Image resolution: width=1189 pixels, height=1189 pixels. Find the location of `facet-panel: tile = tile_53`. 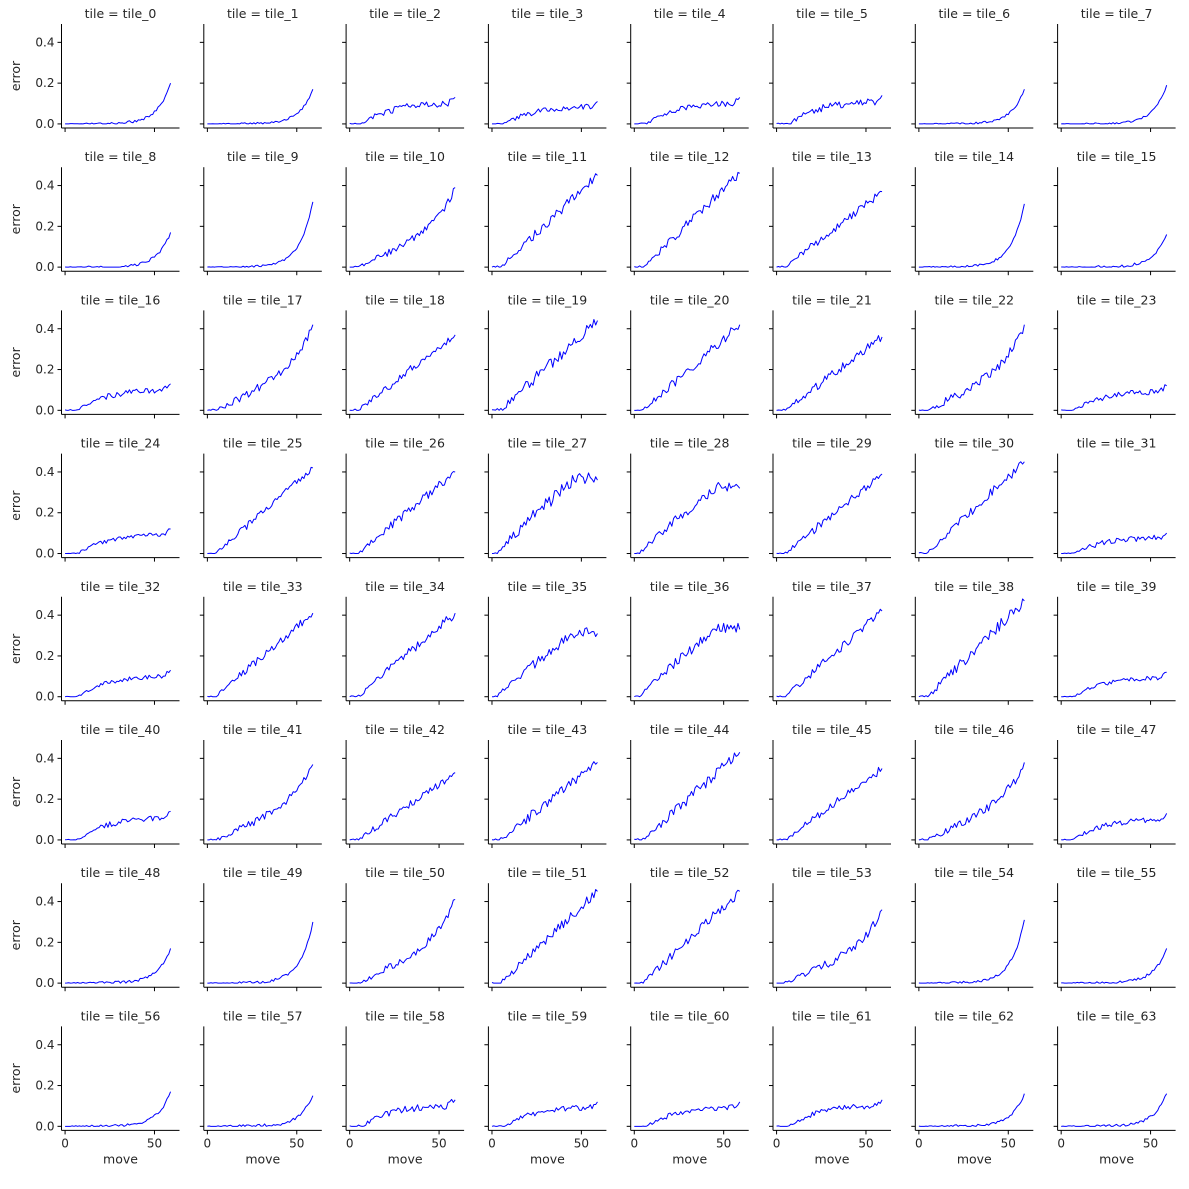

facet-panel: tile = tile_53 is located at coordinates (830, 928).